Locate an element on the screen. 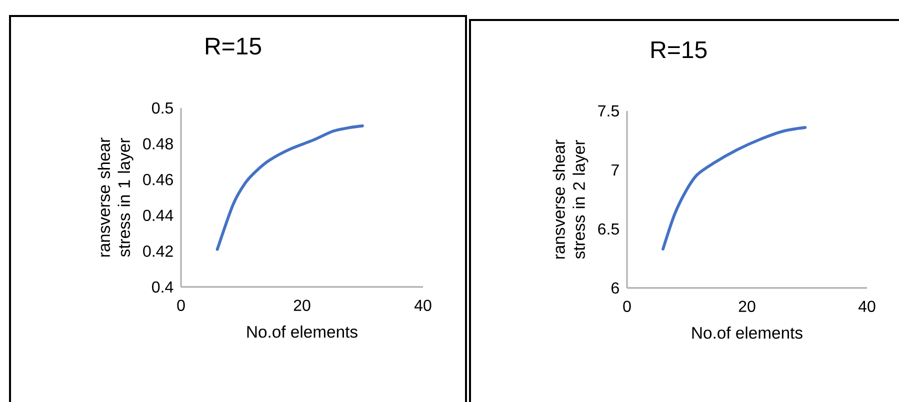 The height and width of the screenshot is (402, 899). y-tick-label: 0.46 is located at coordinates (158, 180).